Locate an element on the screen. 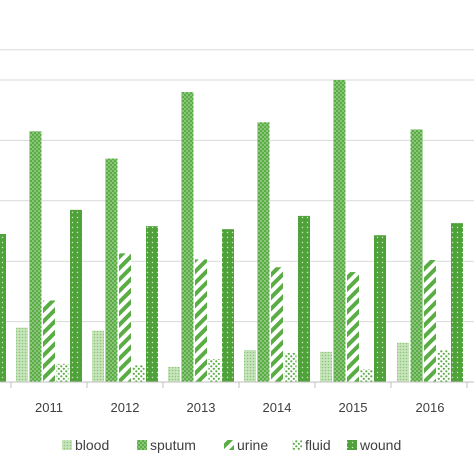  bar-fluid-2011 is located at coordinates (62, 372).